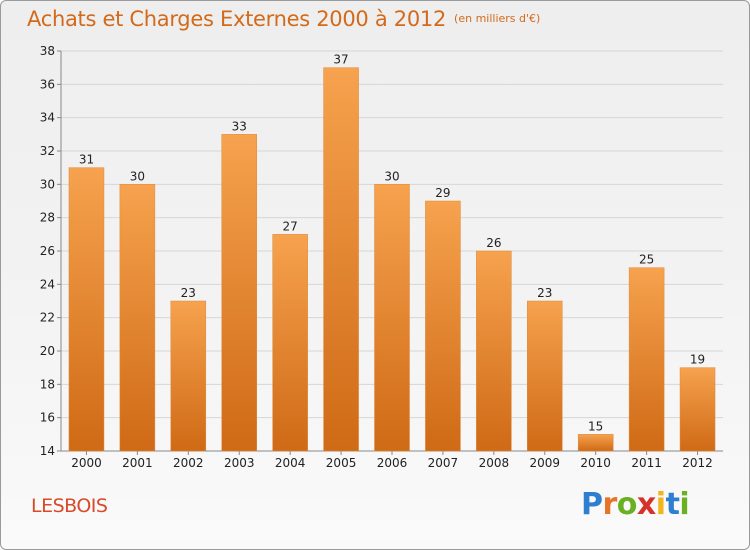 The width and height of the screenshot is (750, 550). Describe the element at coordinates (47, 51) in the screenshot. I see `y-tick-label: 38` at that location.